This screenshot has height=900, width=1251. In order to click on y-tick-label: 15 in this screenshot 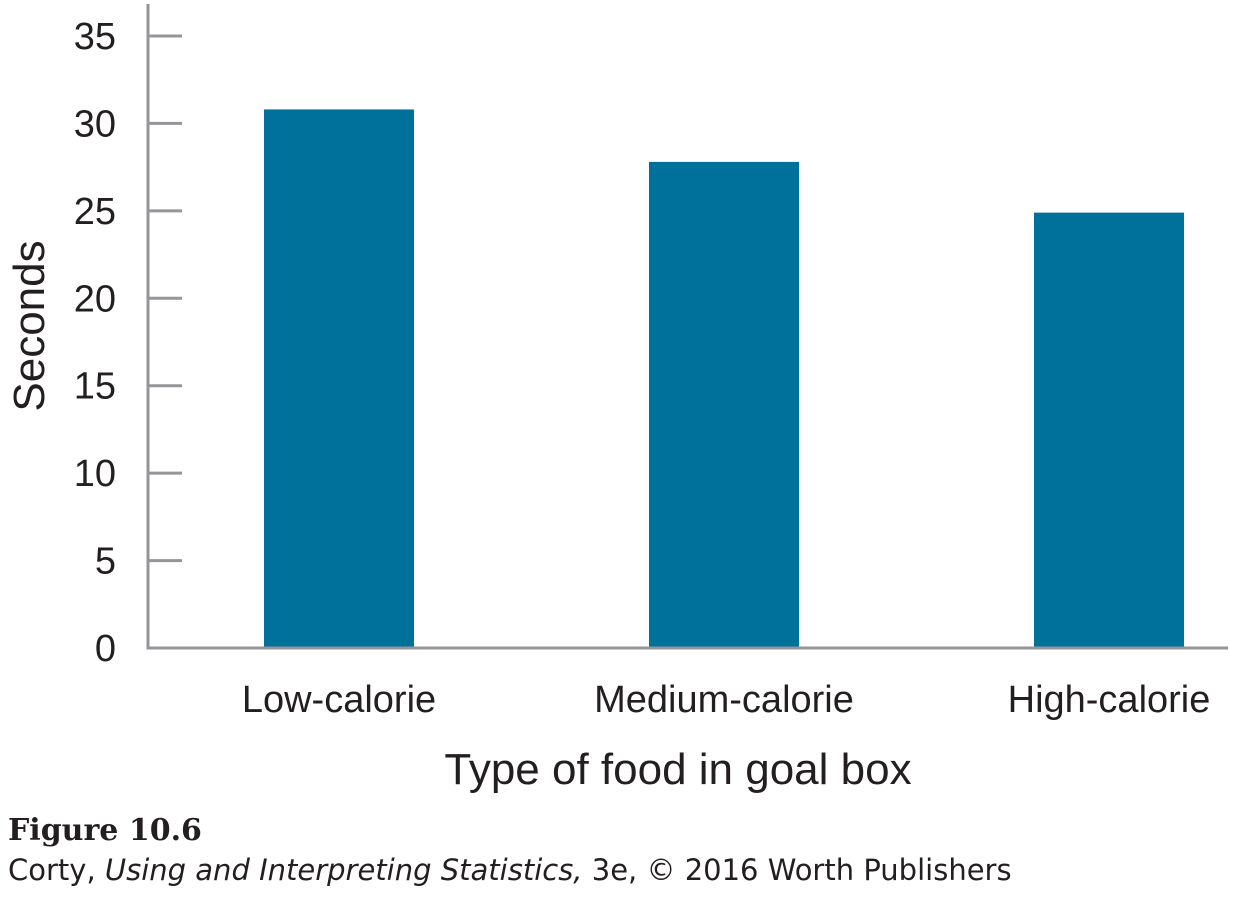, I will do `click(95, 387)`.